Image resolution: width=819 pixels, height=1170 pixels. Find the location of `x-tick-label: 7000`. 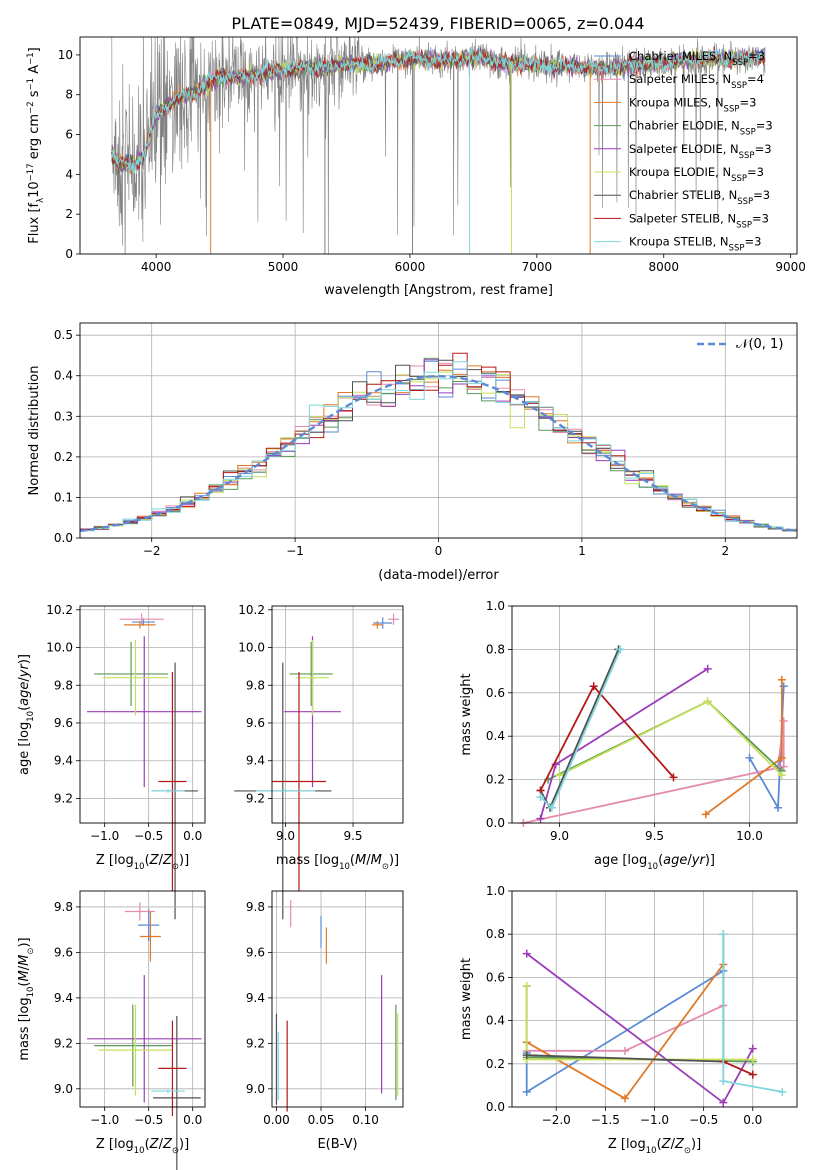

x-tick-label: 7000 is located at coordinates (537, 267).